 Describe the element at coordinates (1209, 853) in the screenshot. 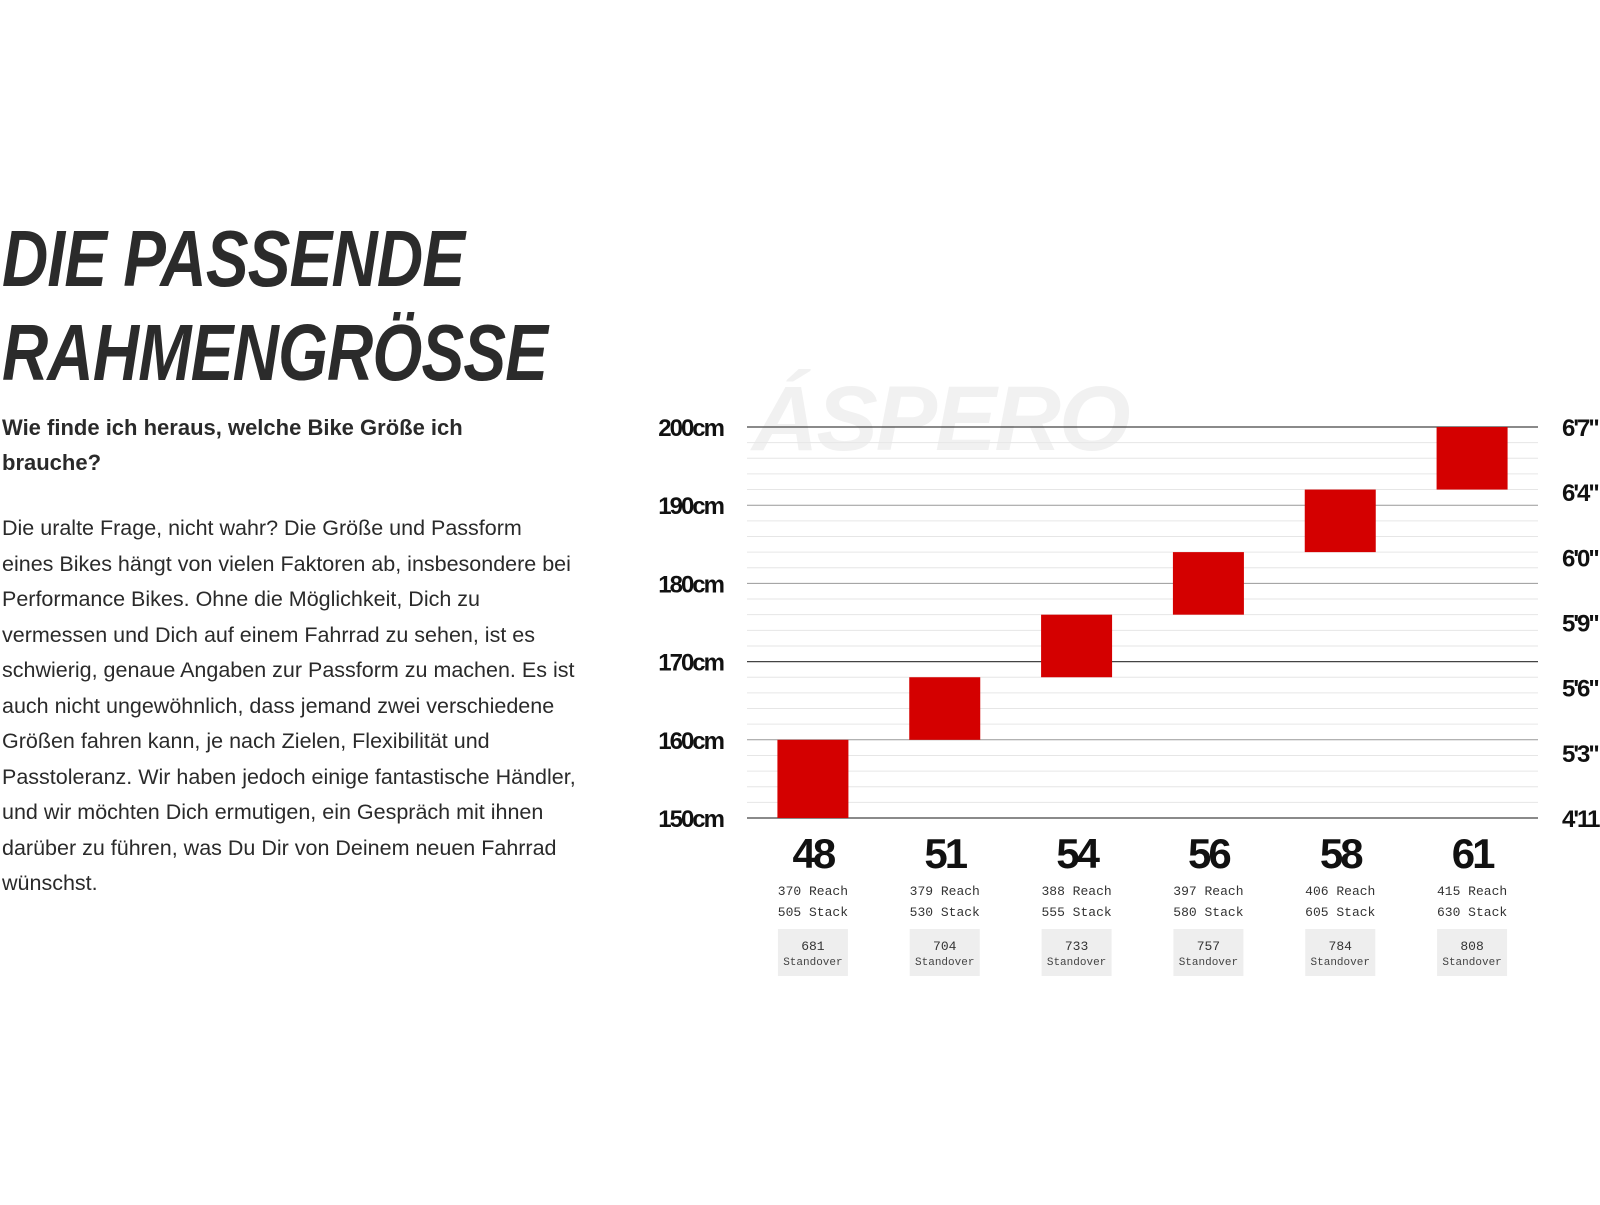

I see `size-label-56: 56` at that location.